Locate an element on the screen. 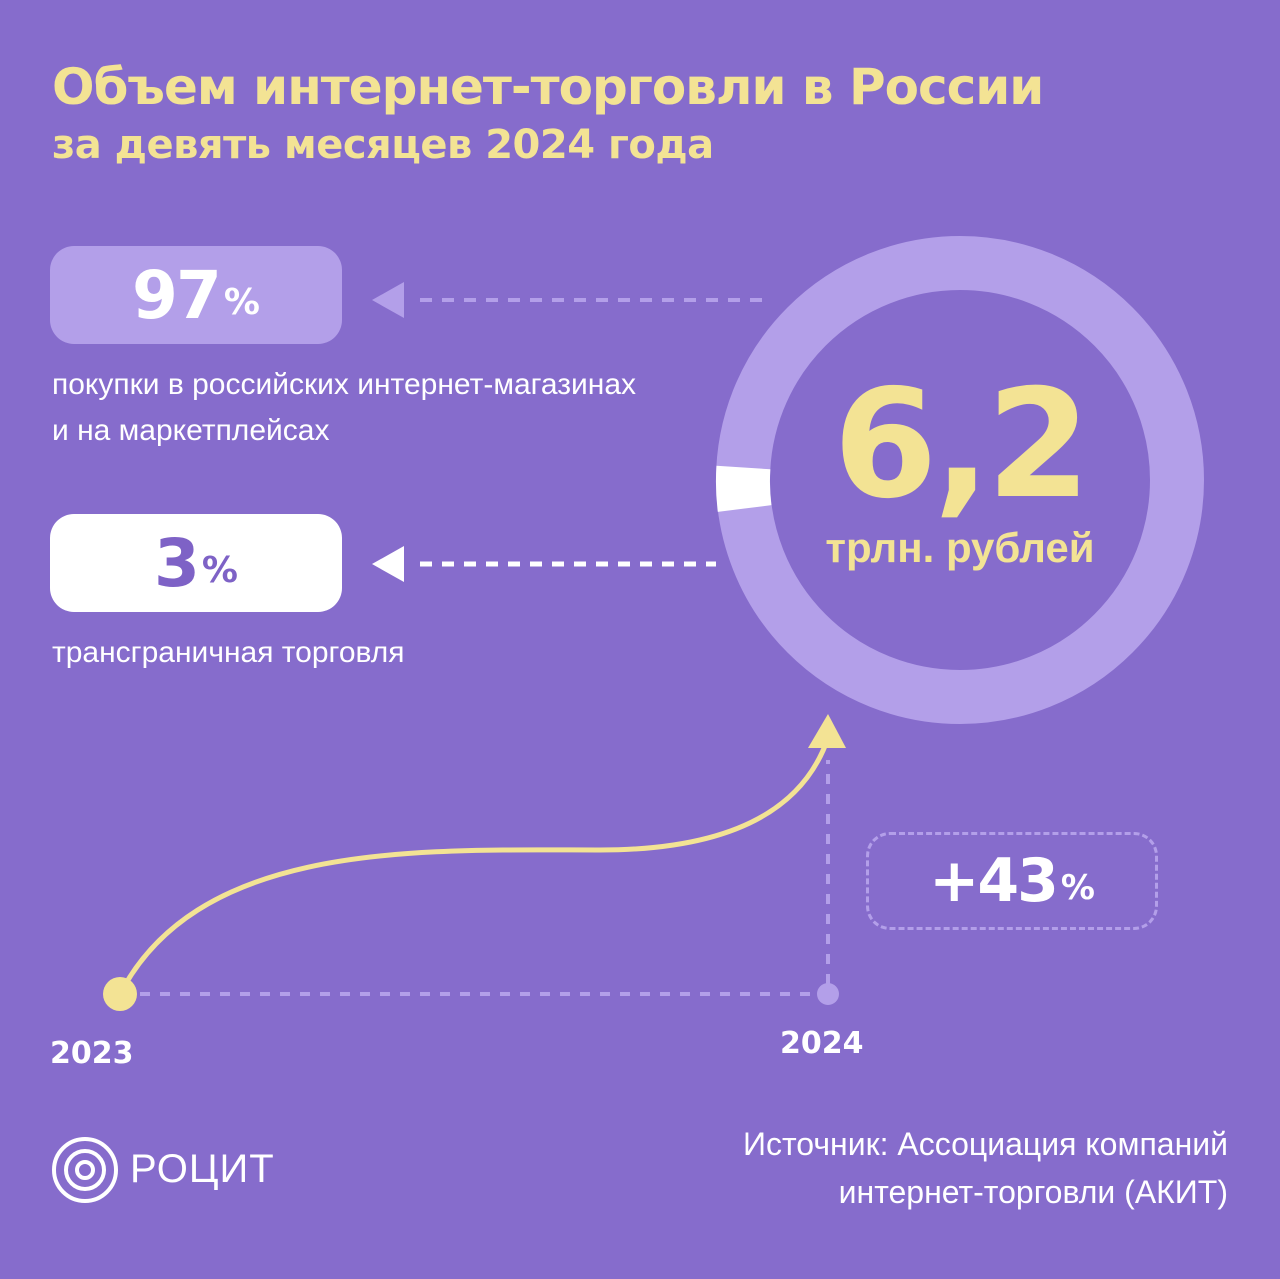  page-subtitle: за девять месяцев 2024 года is located at coordinates (383, 145).